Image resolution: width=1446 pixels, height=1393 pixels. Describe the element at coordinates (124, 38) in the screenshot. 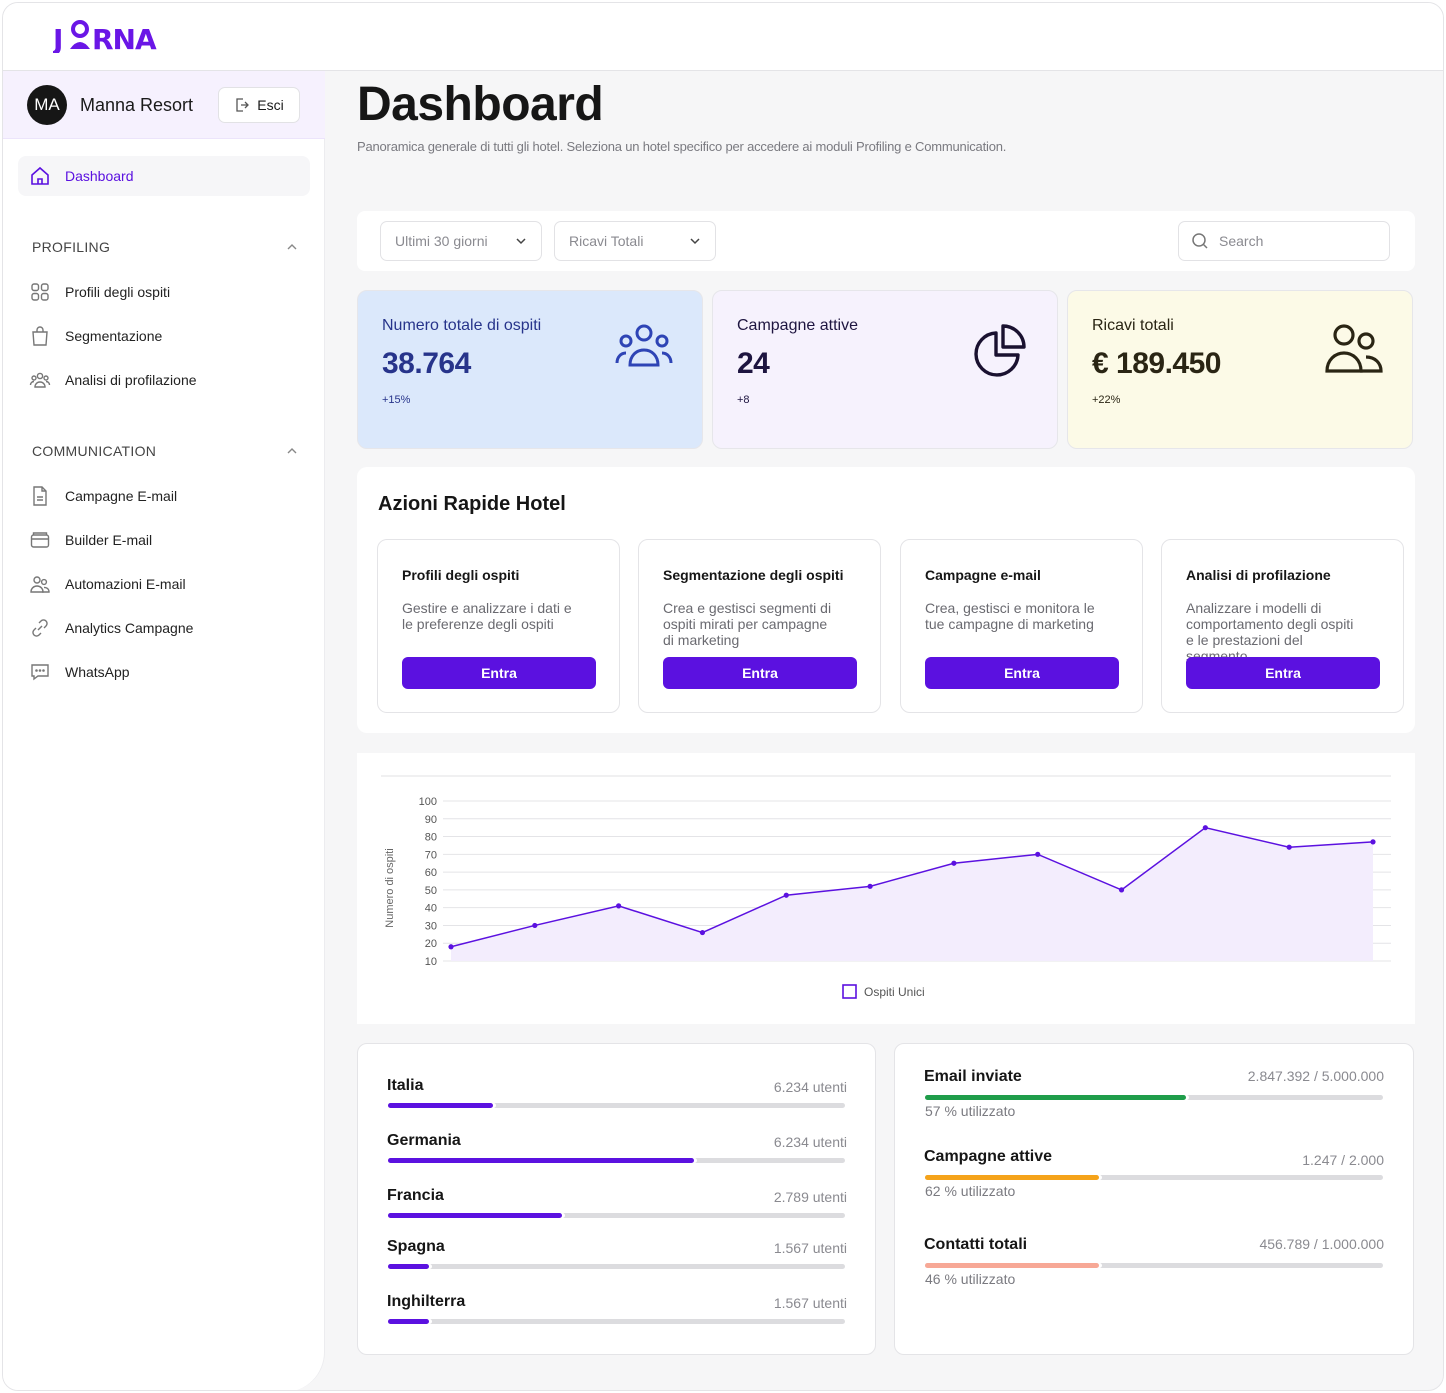

I see `svg-text: RNA` at that location.